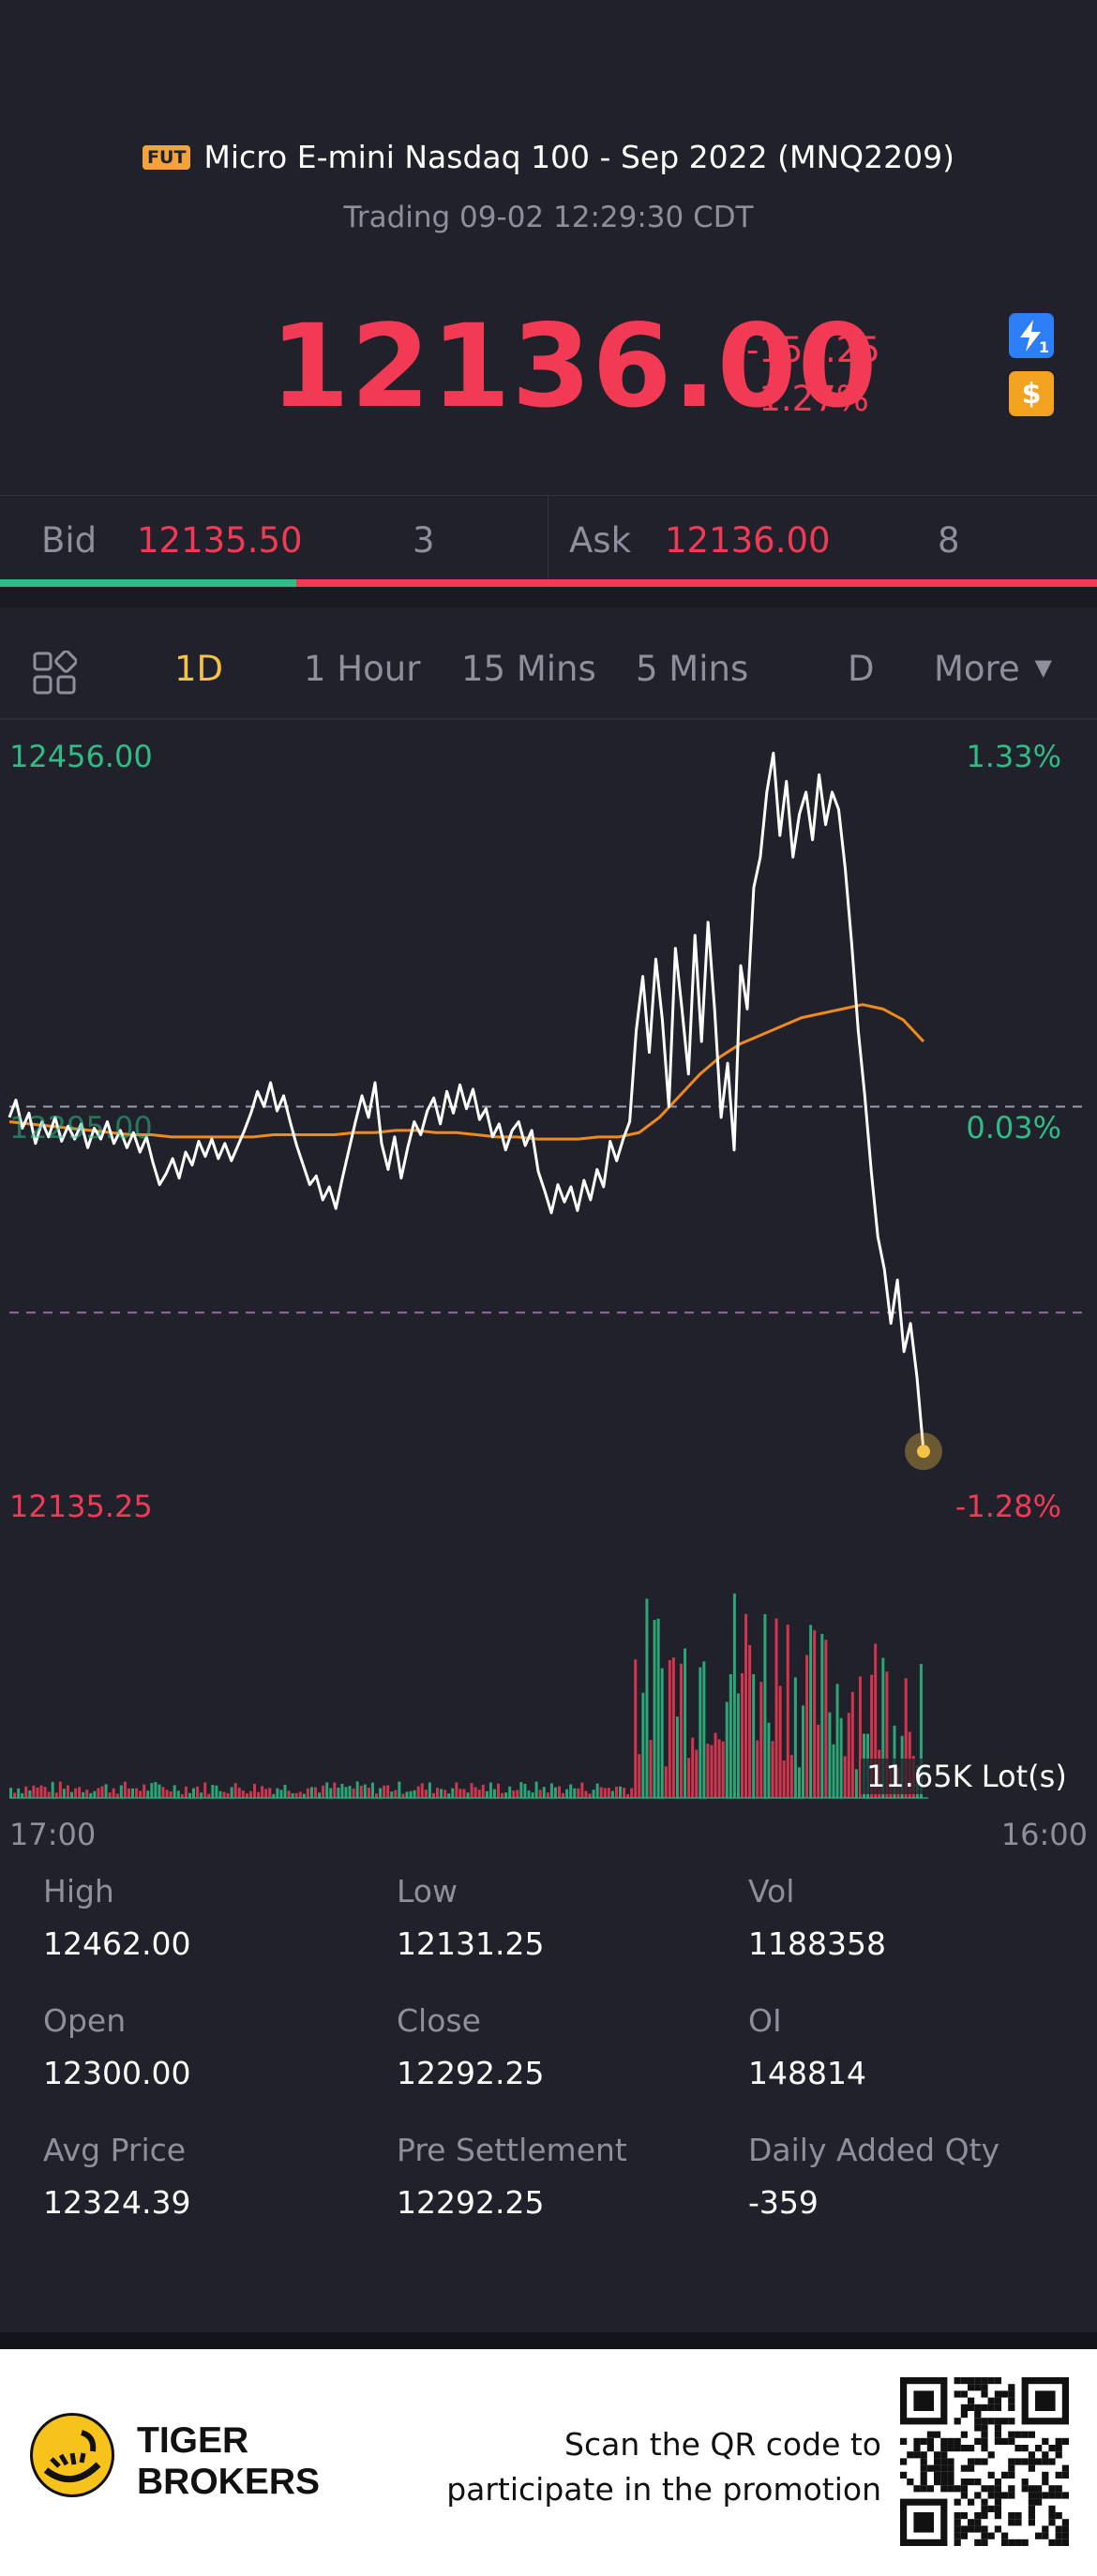  What do you see at coordinates (466, 1072) in the screenshot?
I see `avg-price-line` at bounding box center [466, 1072].